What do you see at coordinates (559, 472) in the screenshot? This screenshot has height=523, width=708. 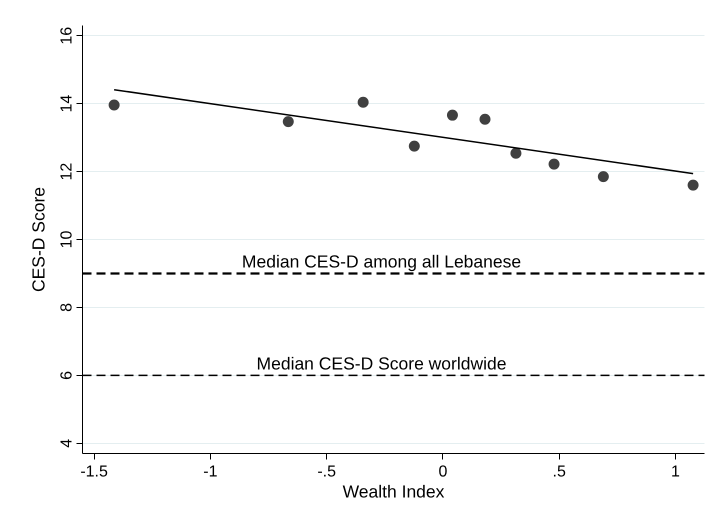 I see `x-tick-label: .5` at bounding box center [559, 472].